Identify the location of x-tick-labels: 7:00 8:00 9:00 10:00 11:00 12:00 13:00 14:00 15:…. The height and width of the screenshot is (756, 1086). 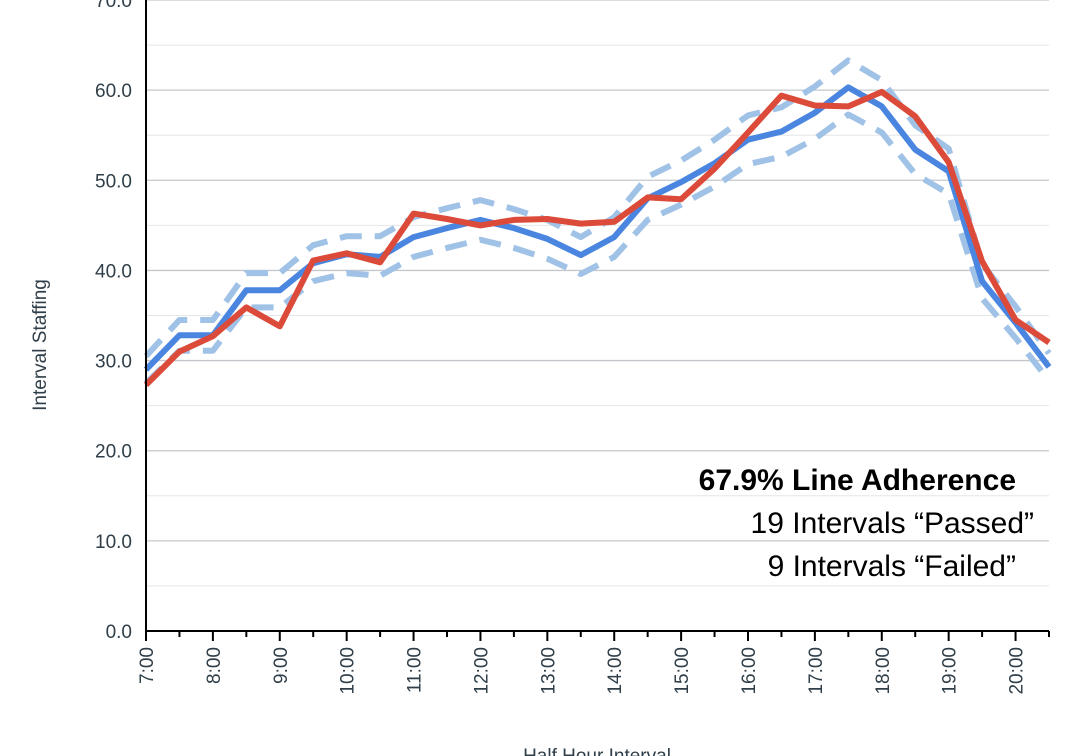
(582, 671).